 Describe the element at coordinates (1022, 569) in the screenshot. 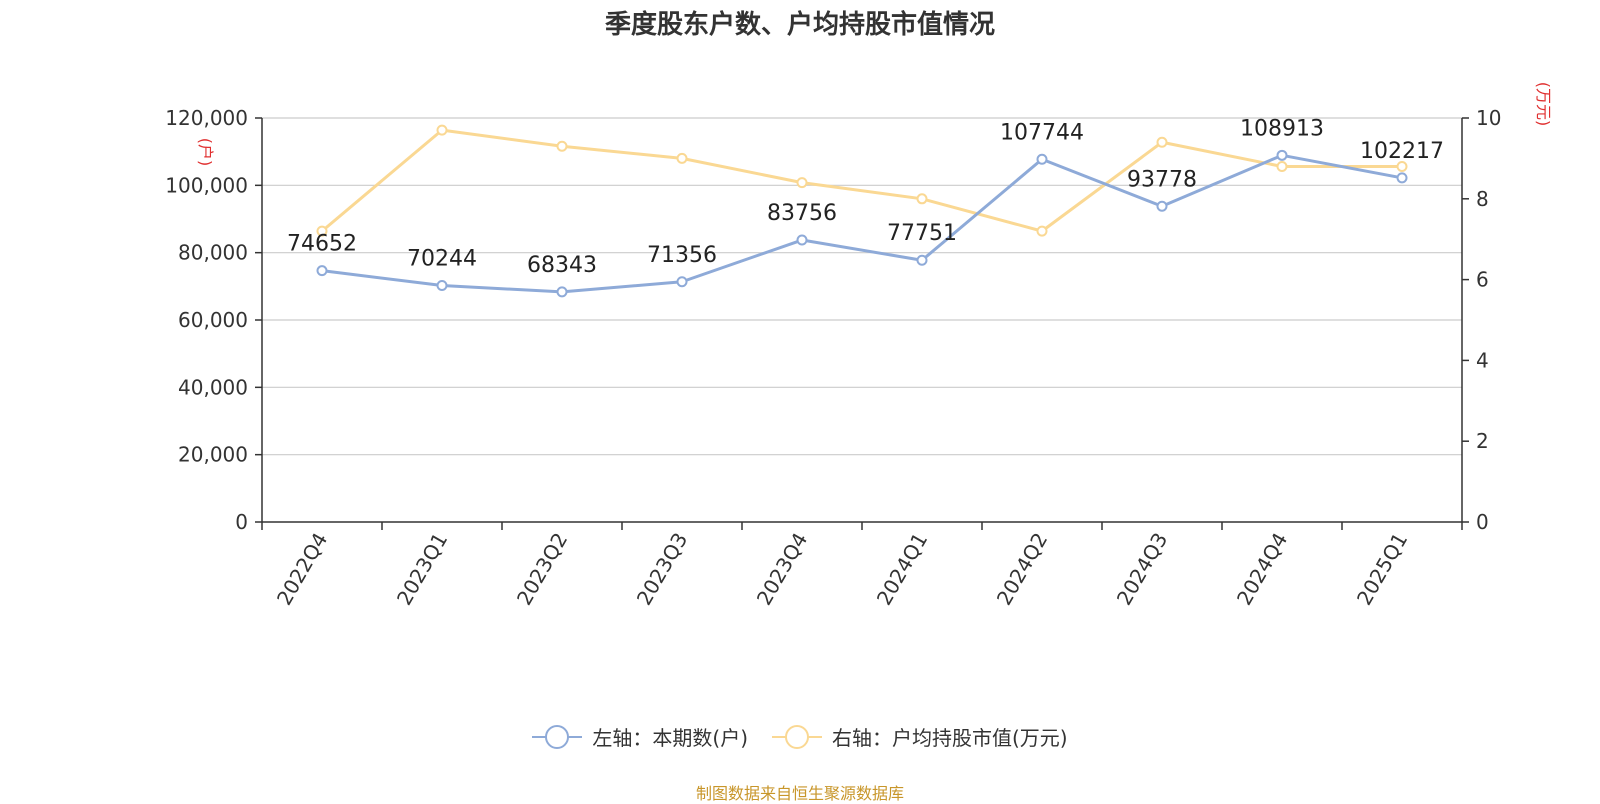

I see `x-tick-label: 2024Q2` at that location.